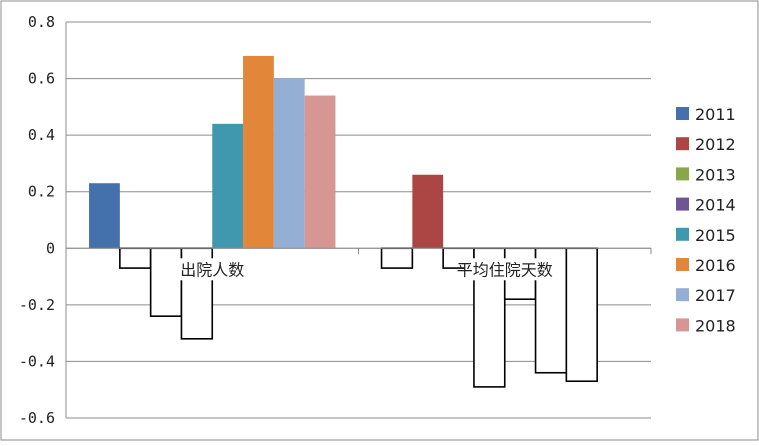 The image size is (759, 446). What do you see at coordinates (682, 234) in the screenshot?
I see `legend-swatch-2015` at bounding box center [682, 234].